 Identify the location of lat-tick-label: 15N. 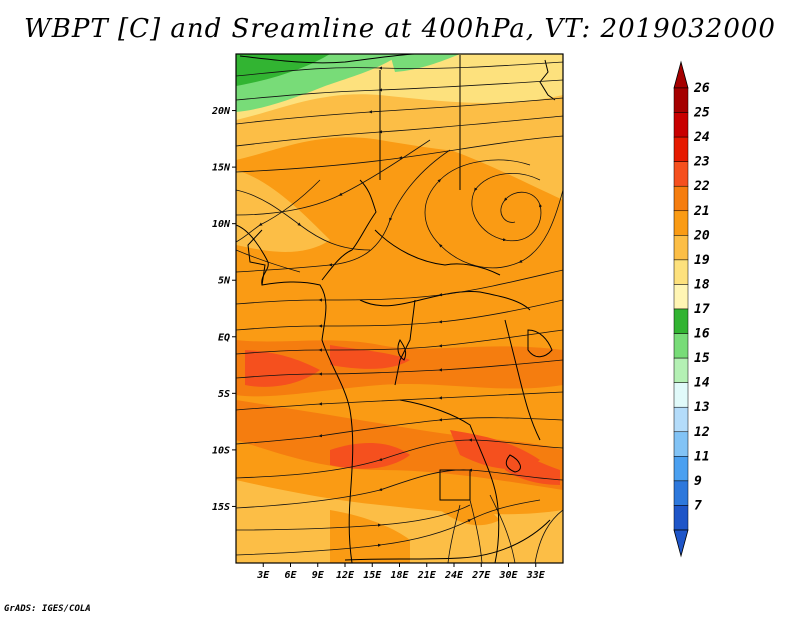
(221, 168).